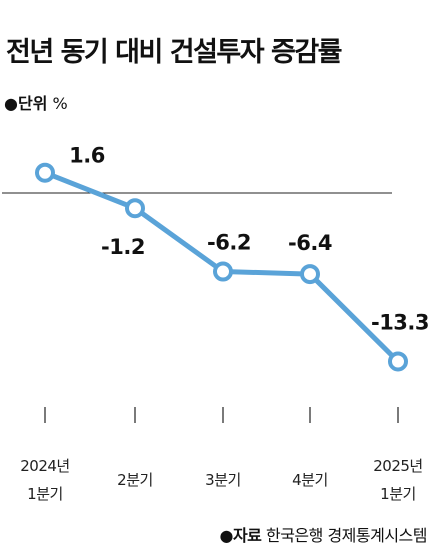  I want to click on x-tick-label: 2분기, so click(135, 480).